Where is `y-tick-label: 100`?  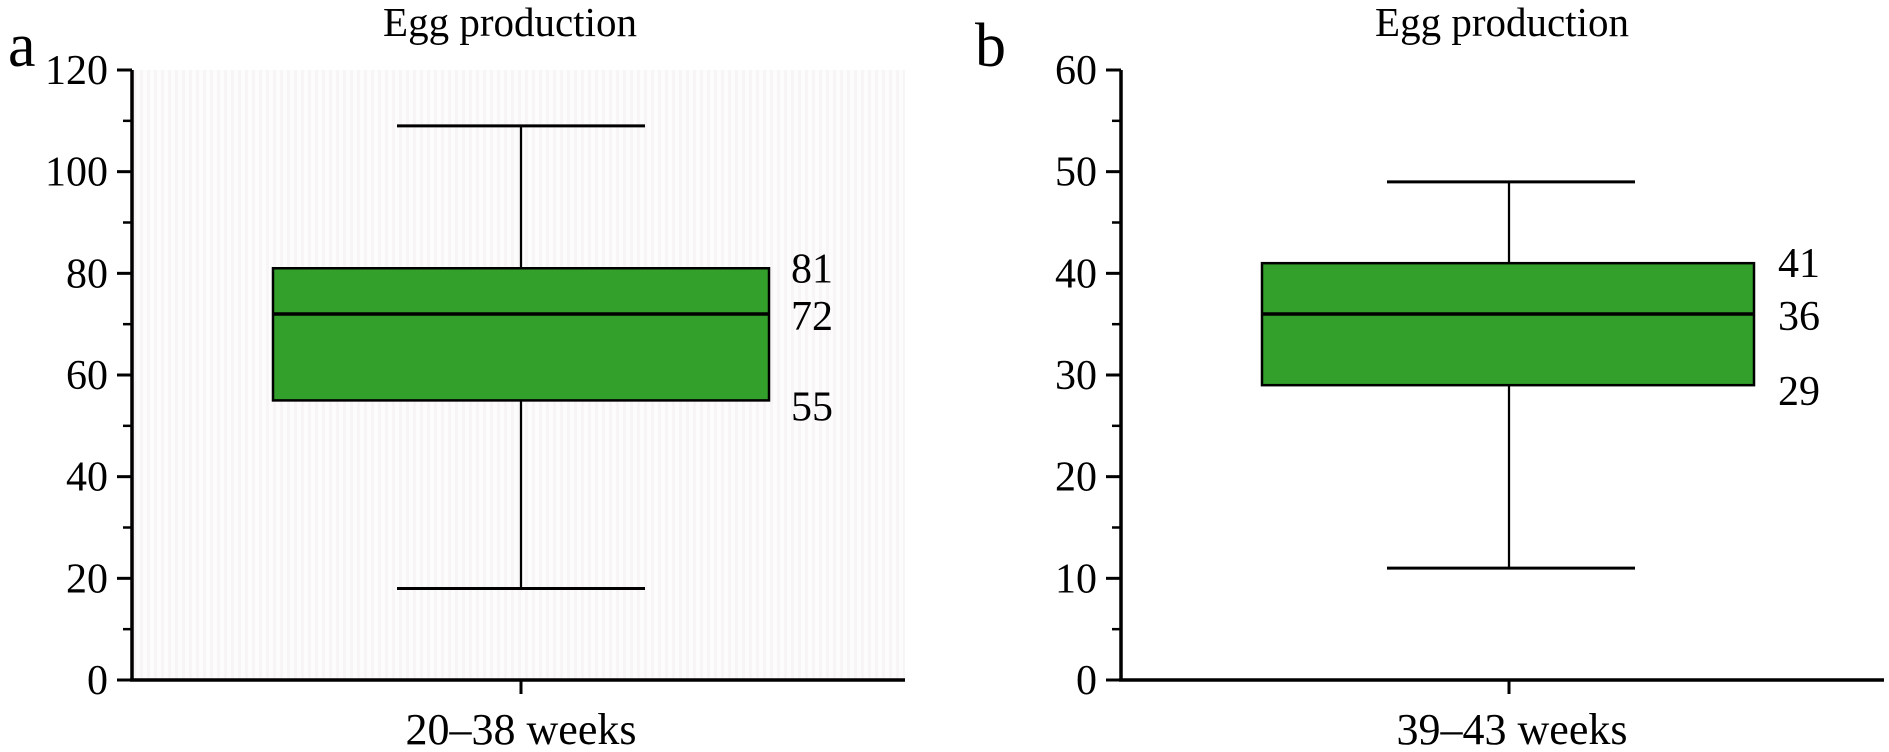
y-tick-label: 100 is located at coordinates (76, 173).